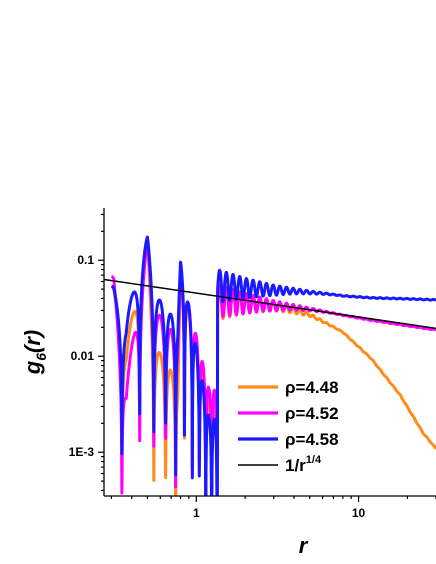 The width and height of the screenshot is (436, 564). I want to click on y-axis-title-sub: 6, so click(41, 357).